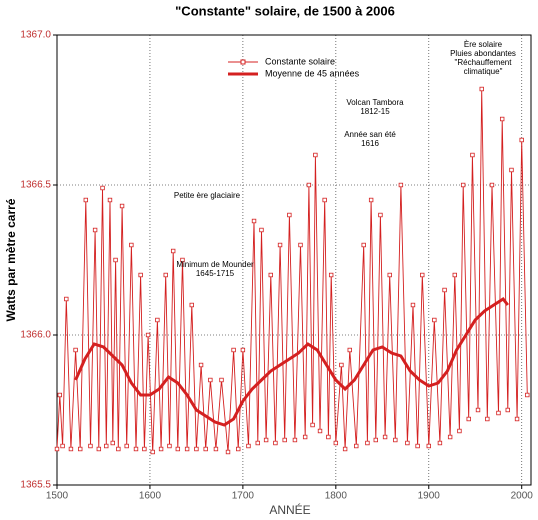 The image size is (538, 520). I want to click on y-tick-label: 1365.5, so click(35, 485).